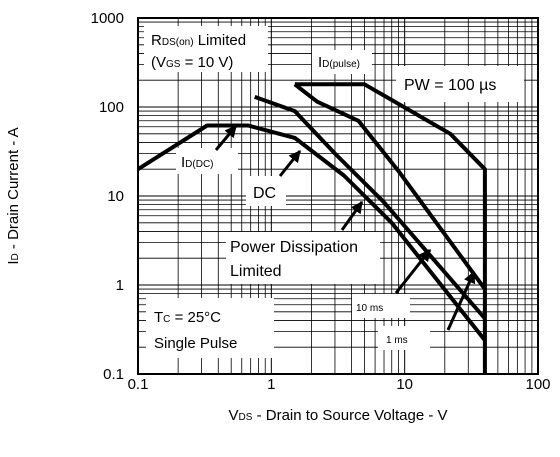 Image resolution: width=560 pixels, height=457 pixels. I want to click on x-axis-label-symbol: V, so click(233, 415).